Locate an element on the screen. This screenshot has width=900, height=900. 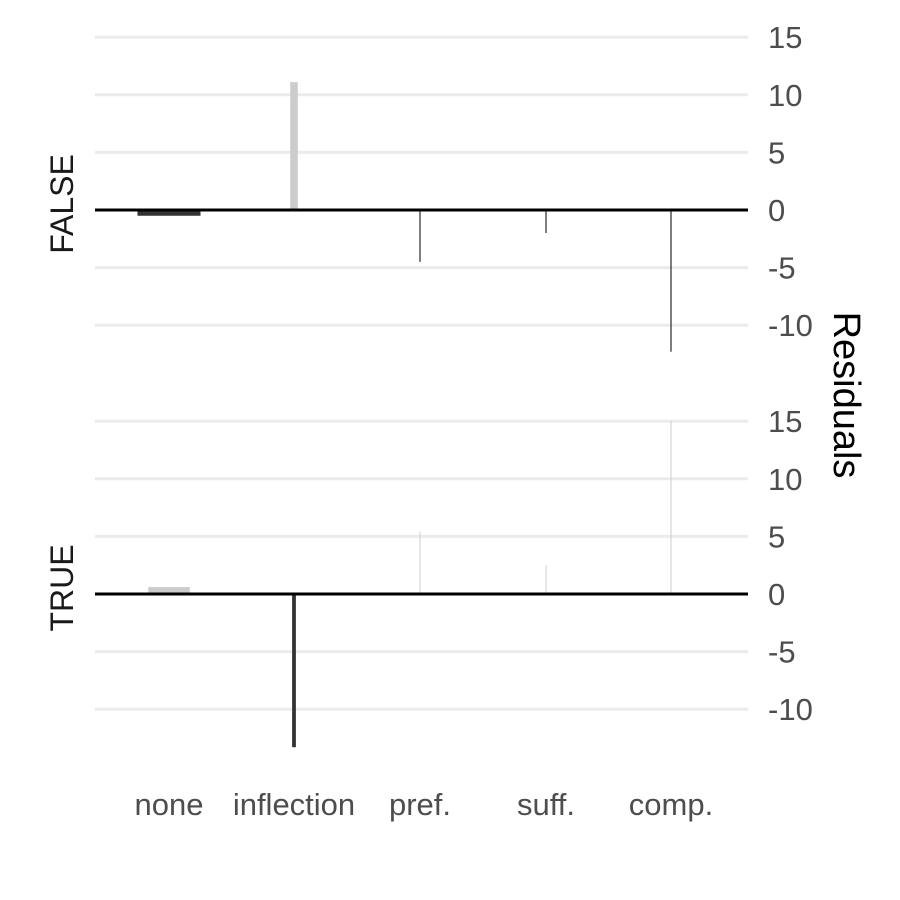
x-category-label: suff. is located at coordinates (546, 804).